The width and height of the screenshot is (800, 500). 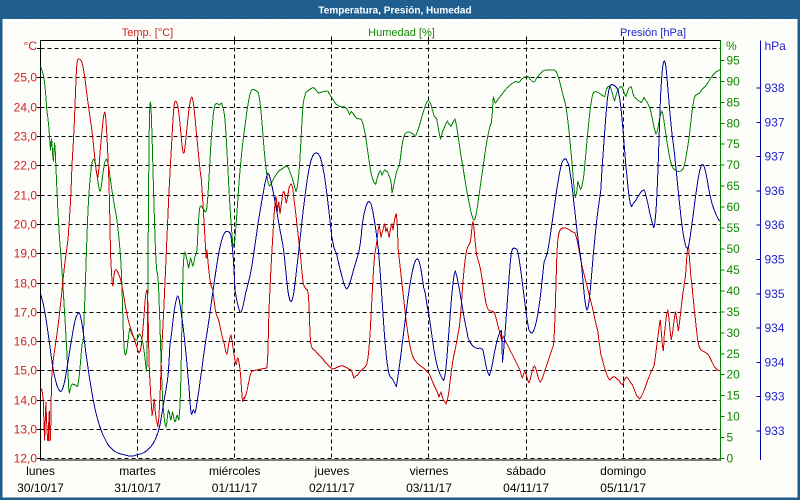 I want to click on svg-text: 15,0, so click(x=26, y=371).